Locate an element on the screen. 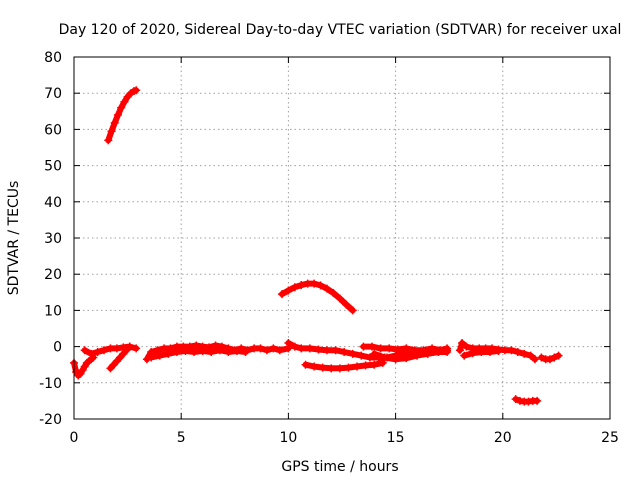  y-tick-label: 20 is located at coordinates (53, 275).